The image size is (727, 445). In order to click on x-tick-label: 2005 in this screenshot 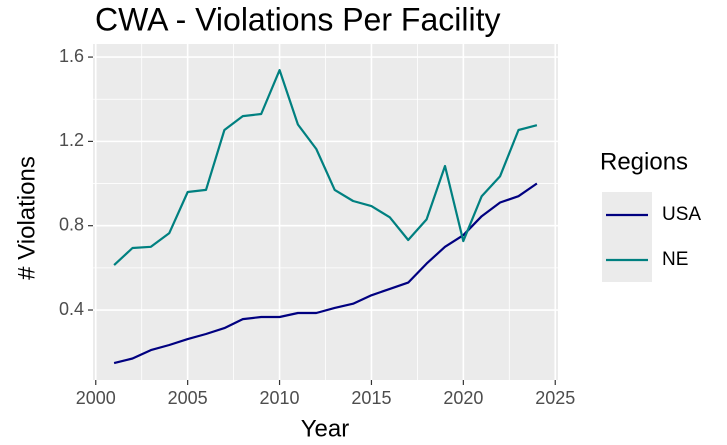, I will do `click(188, 398)`.